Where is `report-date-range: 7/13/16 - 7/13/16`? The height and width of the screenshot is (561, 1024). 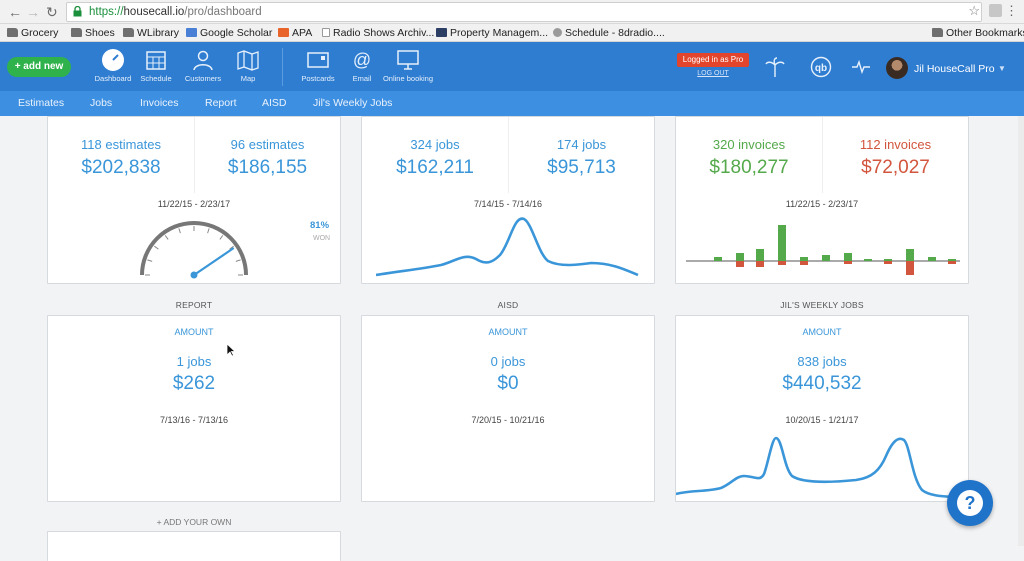
report-date-range: 7/13/16 - 7/13/16 is located at coordinates (194, 420).